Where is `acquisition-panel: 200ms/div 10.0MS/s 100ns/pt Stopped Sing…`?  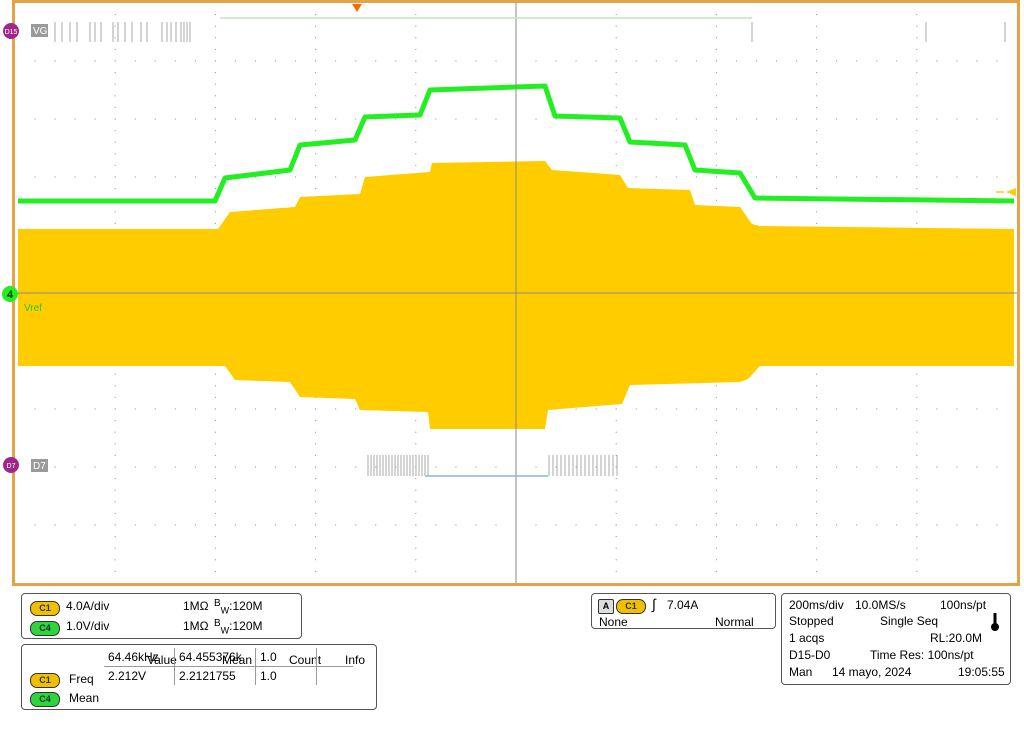 acquisition-panel: 200ms/div 10.0MS/s 100ns/pt Stopped Sing… is located at coordinates (896, 639).